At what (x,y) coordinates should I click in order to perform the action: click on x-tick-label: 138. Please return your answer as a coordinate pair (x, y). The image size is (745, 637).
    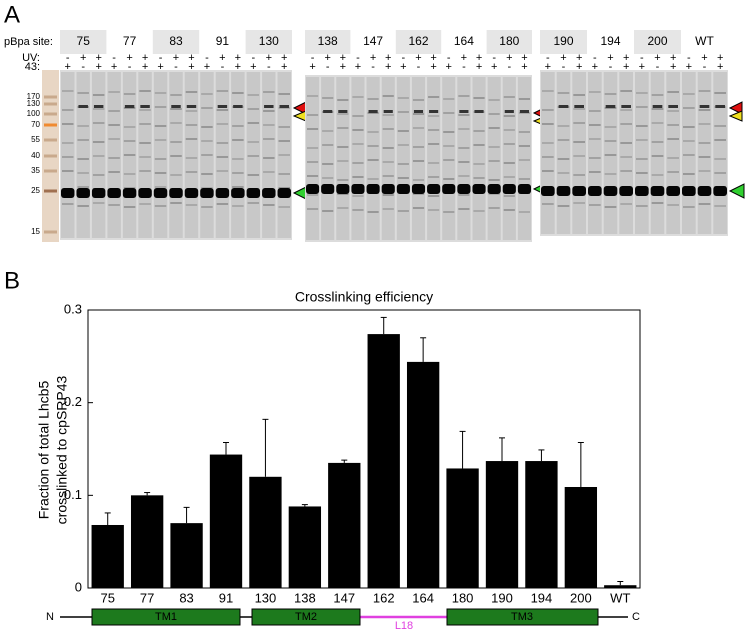
    Looking at the image, I should click on (305, 597).